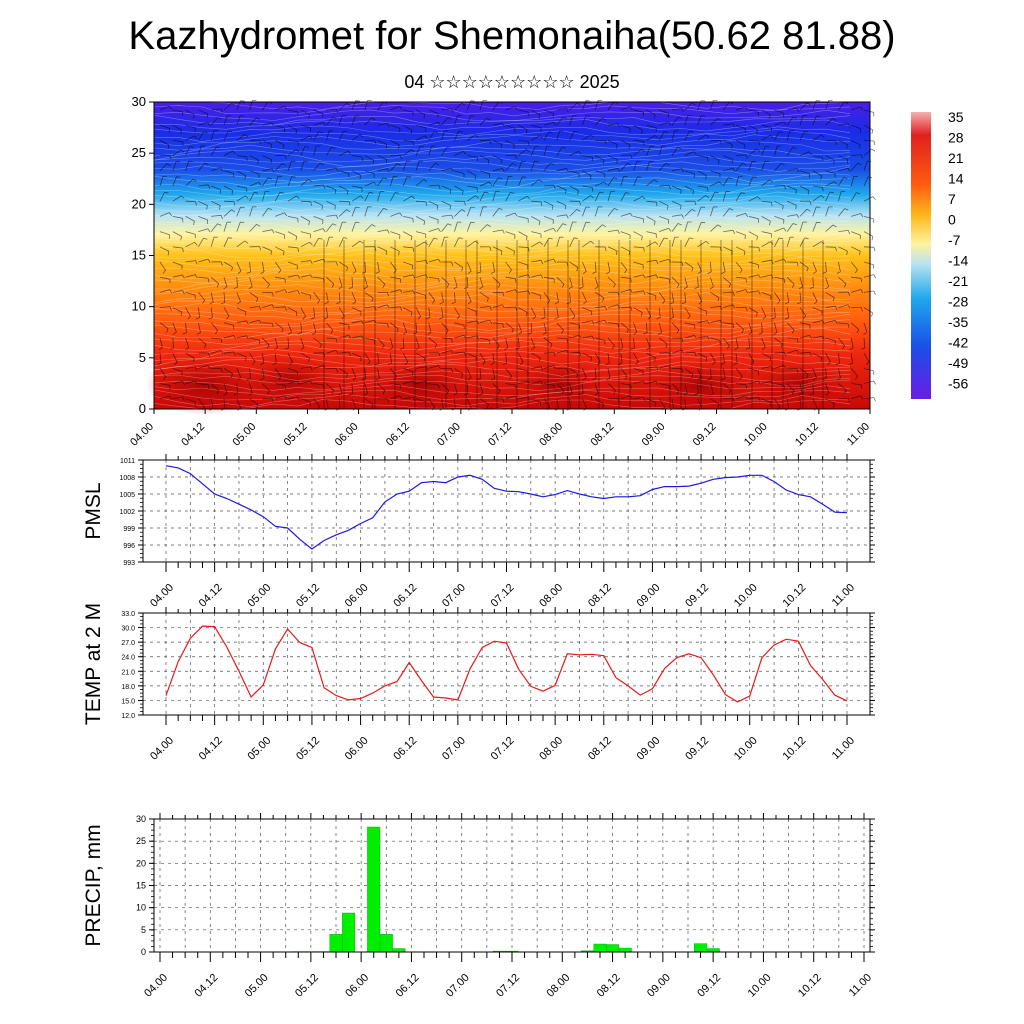  What do you see at coordinates (551, 749) in the screenshot?
I see `x-tick-label: 08.00` at bounding box center [551, 749].